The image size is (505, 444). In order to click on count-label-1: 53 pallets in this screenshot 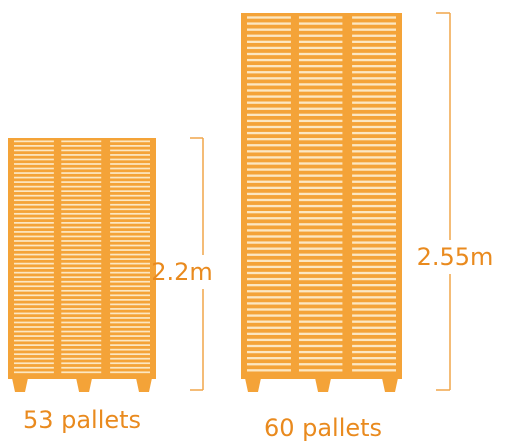, I will do `click(82, 420)`.